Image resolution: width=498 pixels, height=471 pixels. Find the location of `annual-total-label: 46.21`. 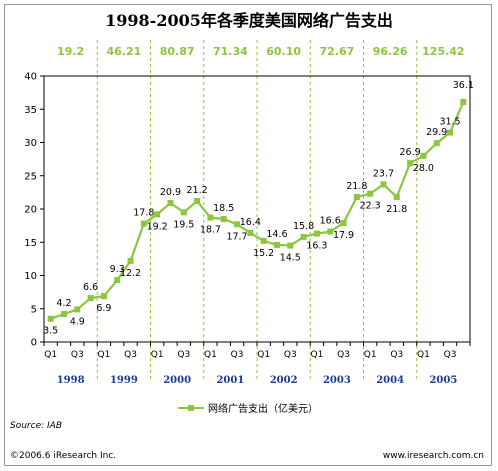

annual-total-label: 46.21 is located at coordinates (123, 51).